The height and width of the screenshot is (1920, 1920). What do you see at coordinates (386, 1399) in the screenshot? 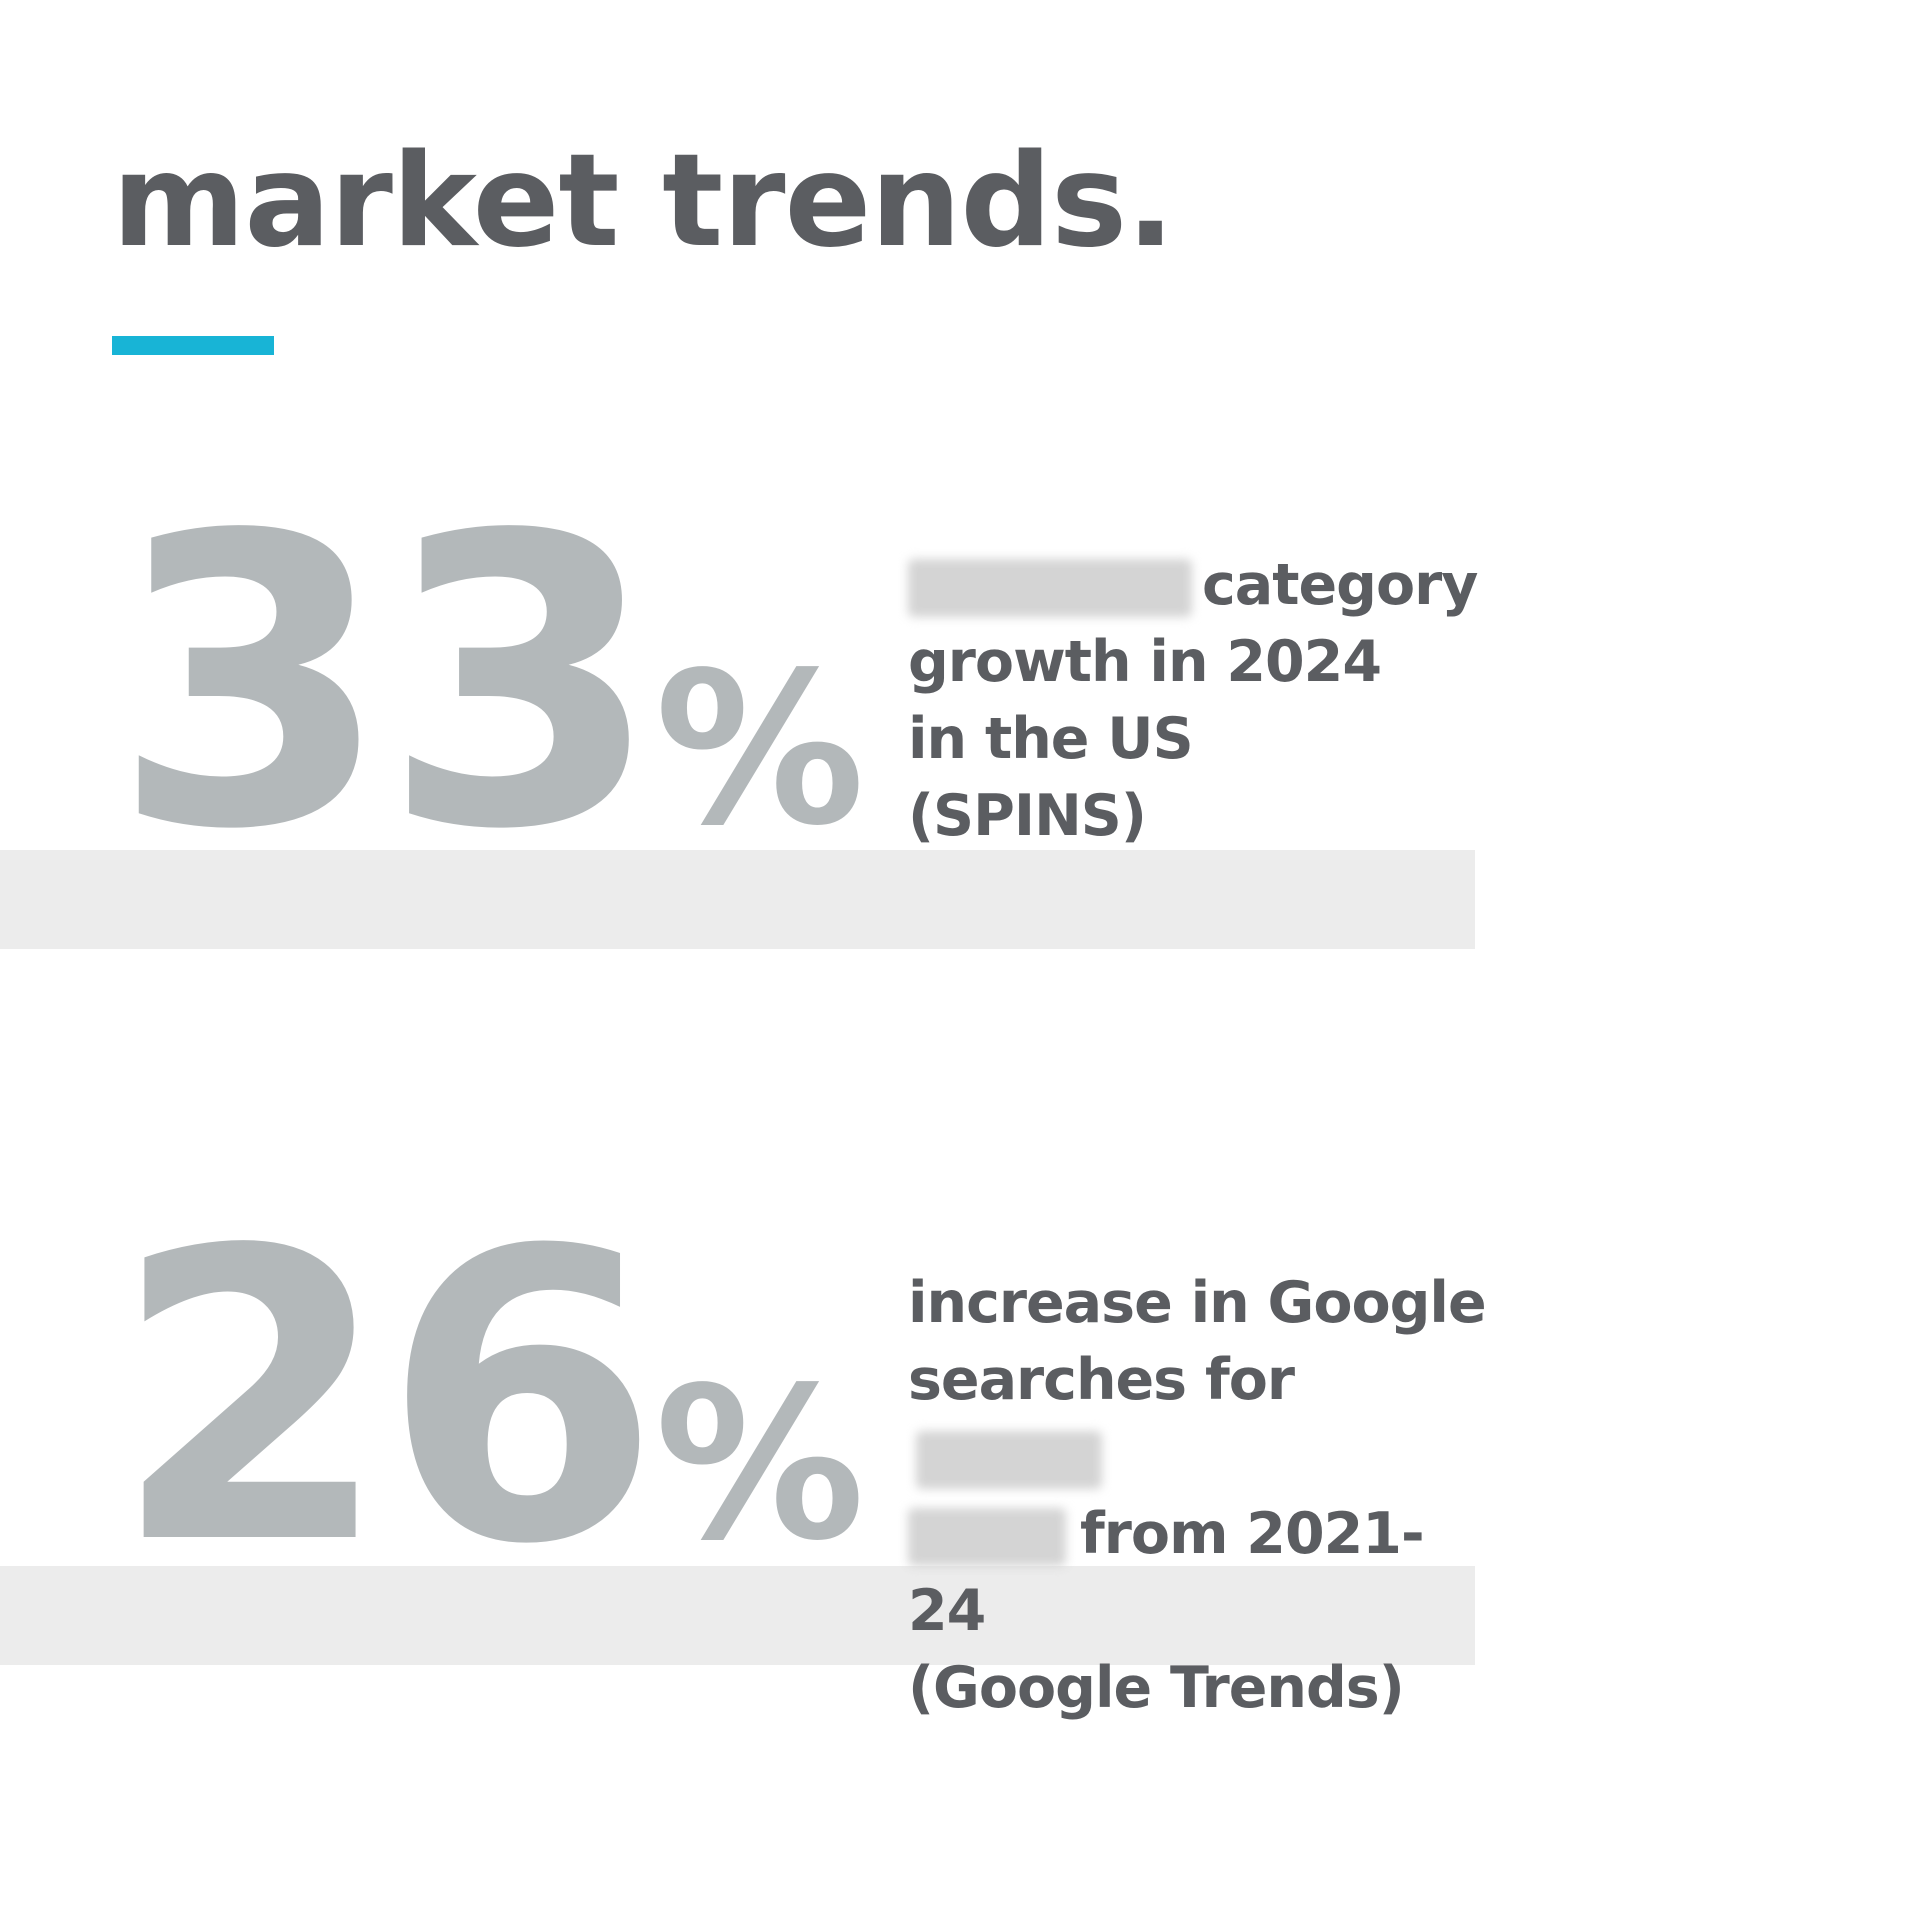
I see `stat-number-value: 26` at bounding box center [386, 1399].